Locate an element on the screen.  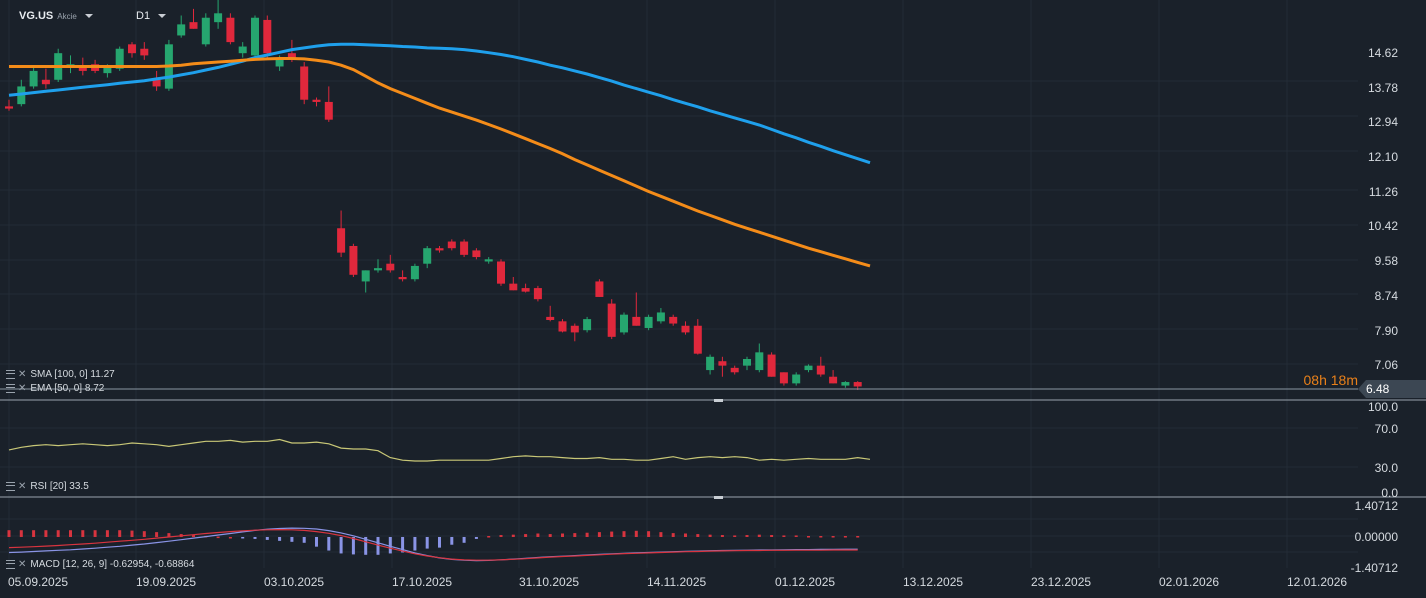
instrument-type: Akcie is located at coordinates (67, 16).